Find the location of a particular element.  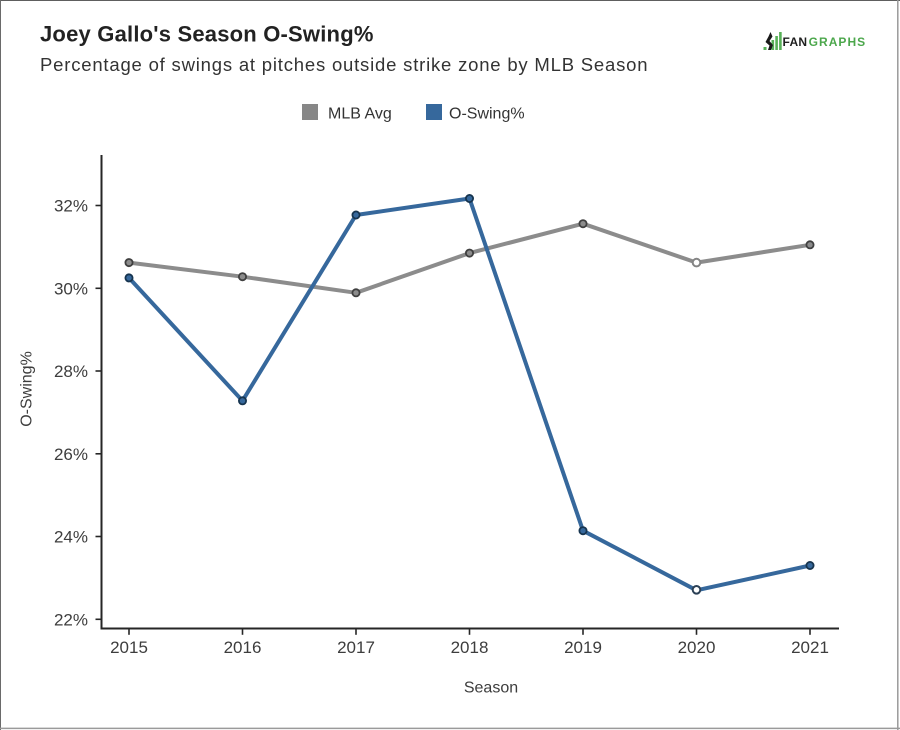

svg-text: 2016 is located at coordinates (243, 647).